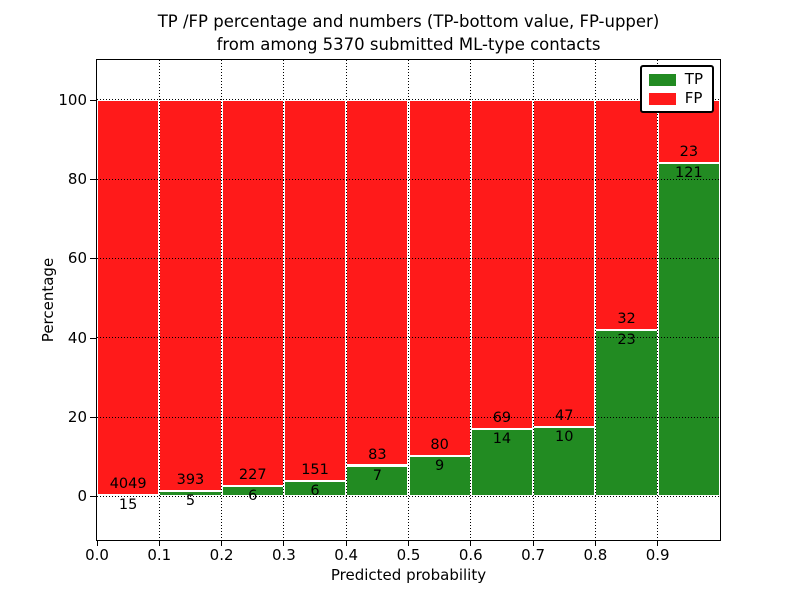 The image size is (800, 600). What do you see at coordinates (408, 555) in the screenshot?
I see `x-tick-label: 0.5` at bounding box center [408, 555].